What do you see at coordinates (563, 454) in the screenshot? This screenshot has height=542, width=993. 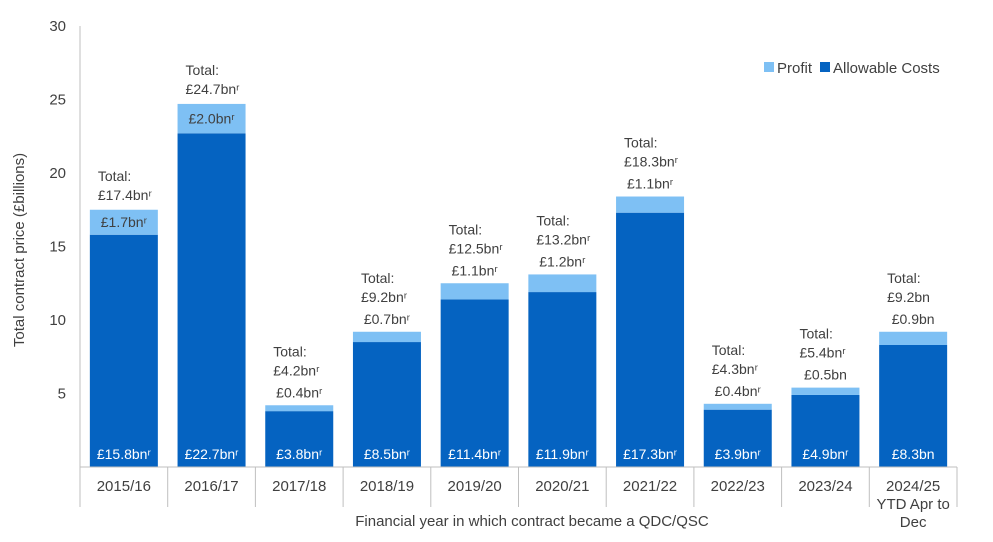 I see `costs-data-label: £11.9bnʳ` at bounding box center [563, 454].